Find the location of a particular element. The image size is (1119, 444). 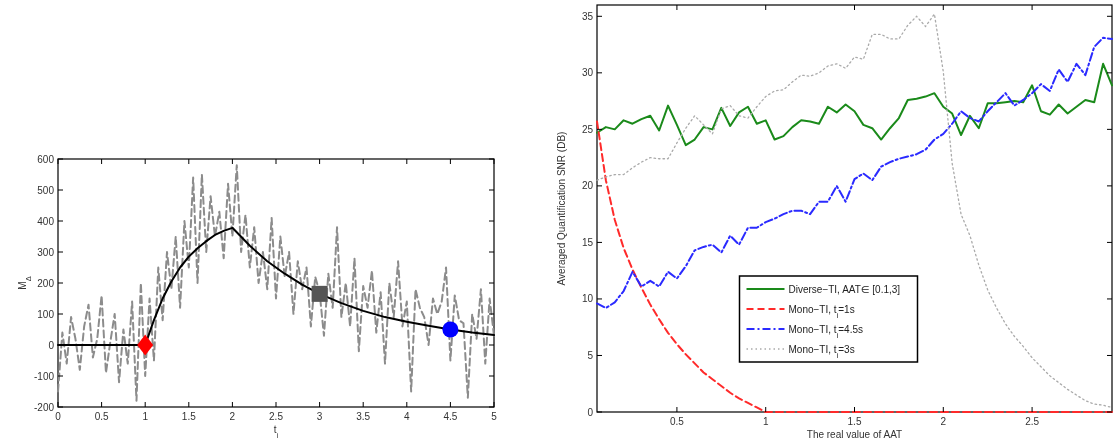

y-tick-label: 35 is located at coordinates (587, 16).